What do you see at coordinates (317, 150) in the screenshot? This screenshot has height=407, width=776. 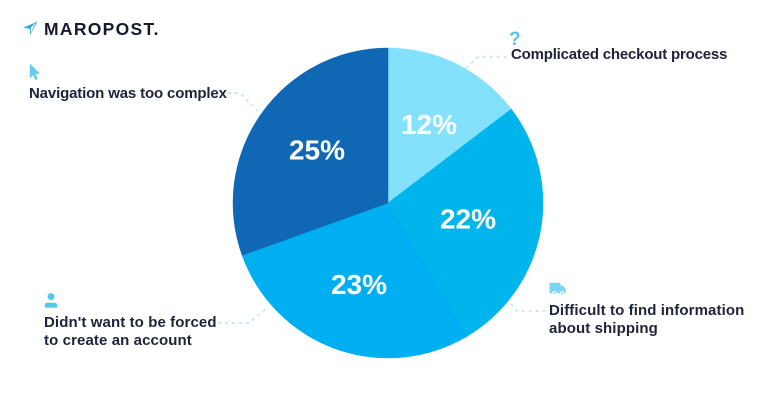 I see `svg-text: 25%` at bounding box center [317, 150].